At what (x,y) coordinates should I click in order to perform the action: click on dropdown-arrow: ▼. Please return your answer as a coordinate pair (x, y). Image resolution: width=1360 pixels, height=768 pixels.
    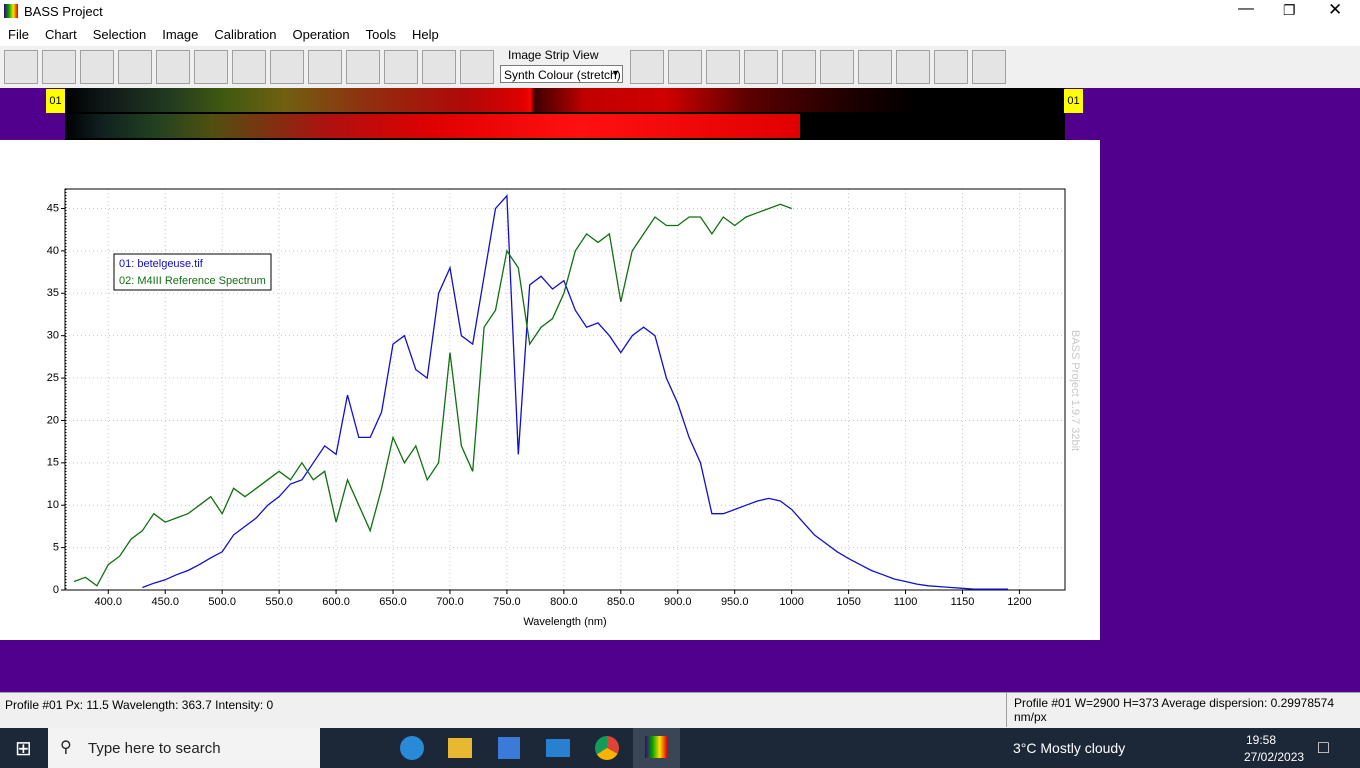
    Looking at the image, I should click on (615, 73).